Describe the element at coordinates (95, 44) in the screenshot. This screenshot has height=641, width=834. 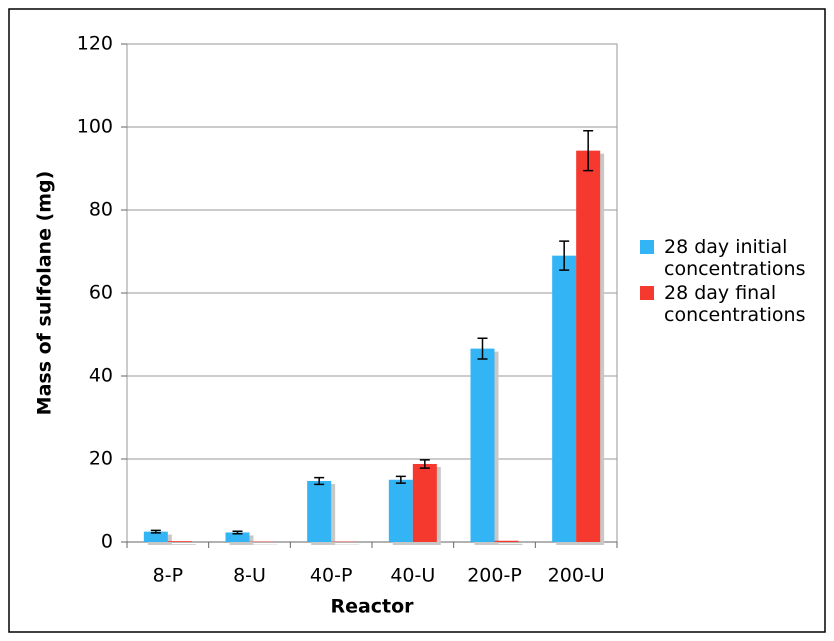
I see `y-tick-label: 120` at that location.